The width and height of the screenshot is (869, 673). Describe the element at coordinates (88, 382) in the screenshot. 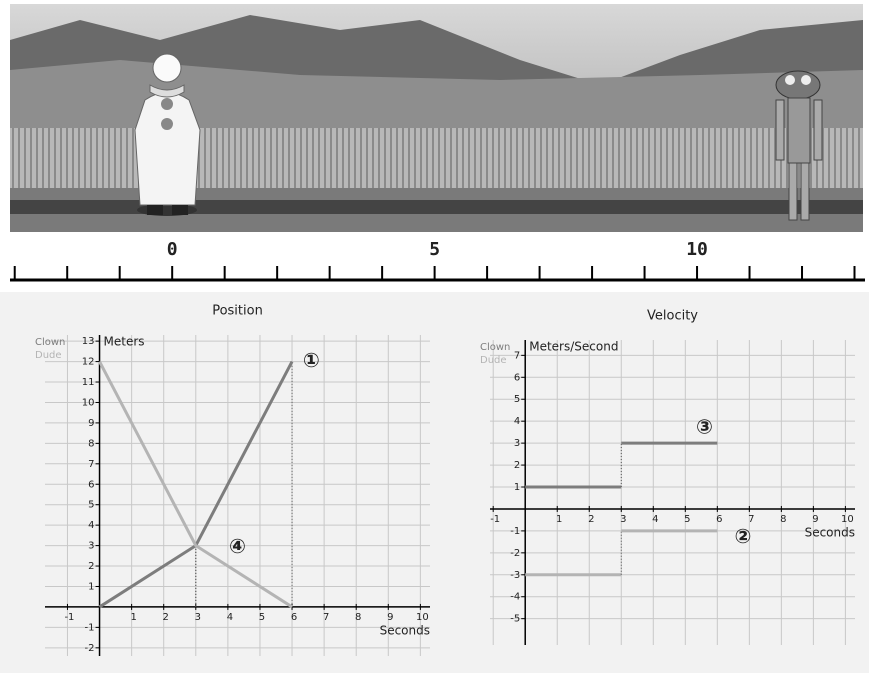

I see `y-tick-label: 11` at that location.